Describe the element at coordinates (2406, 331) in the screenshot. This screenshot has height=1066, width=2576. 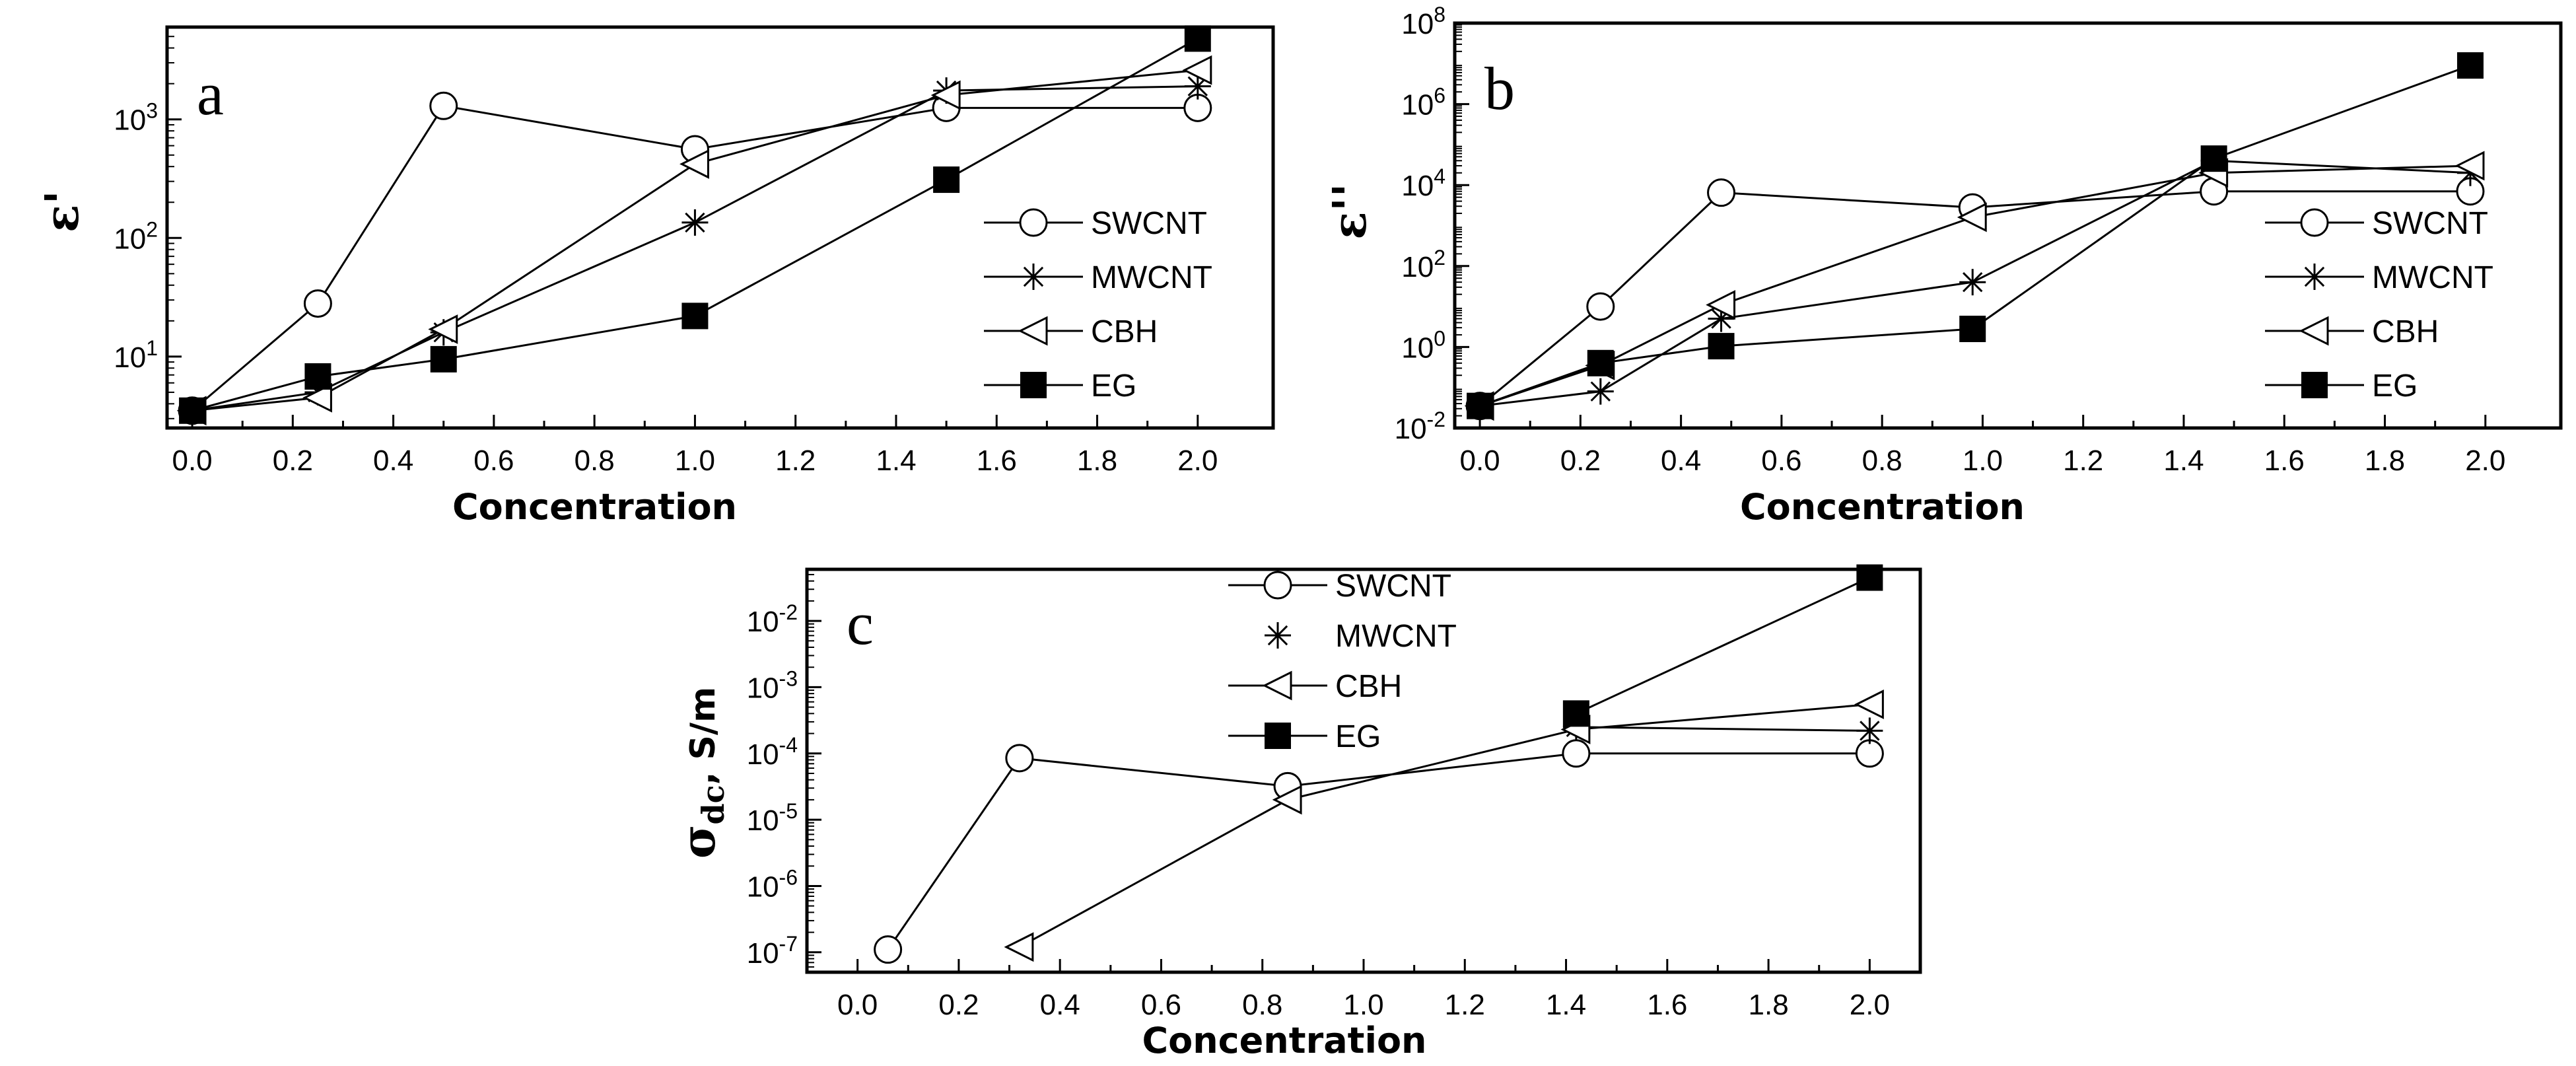
I see `legend-label-cbh: CBH` at that location.